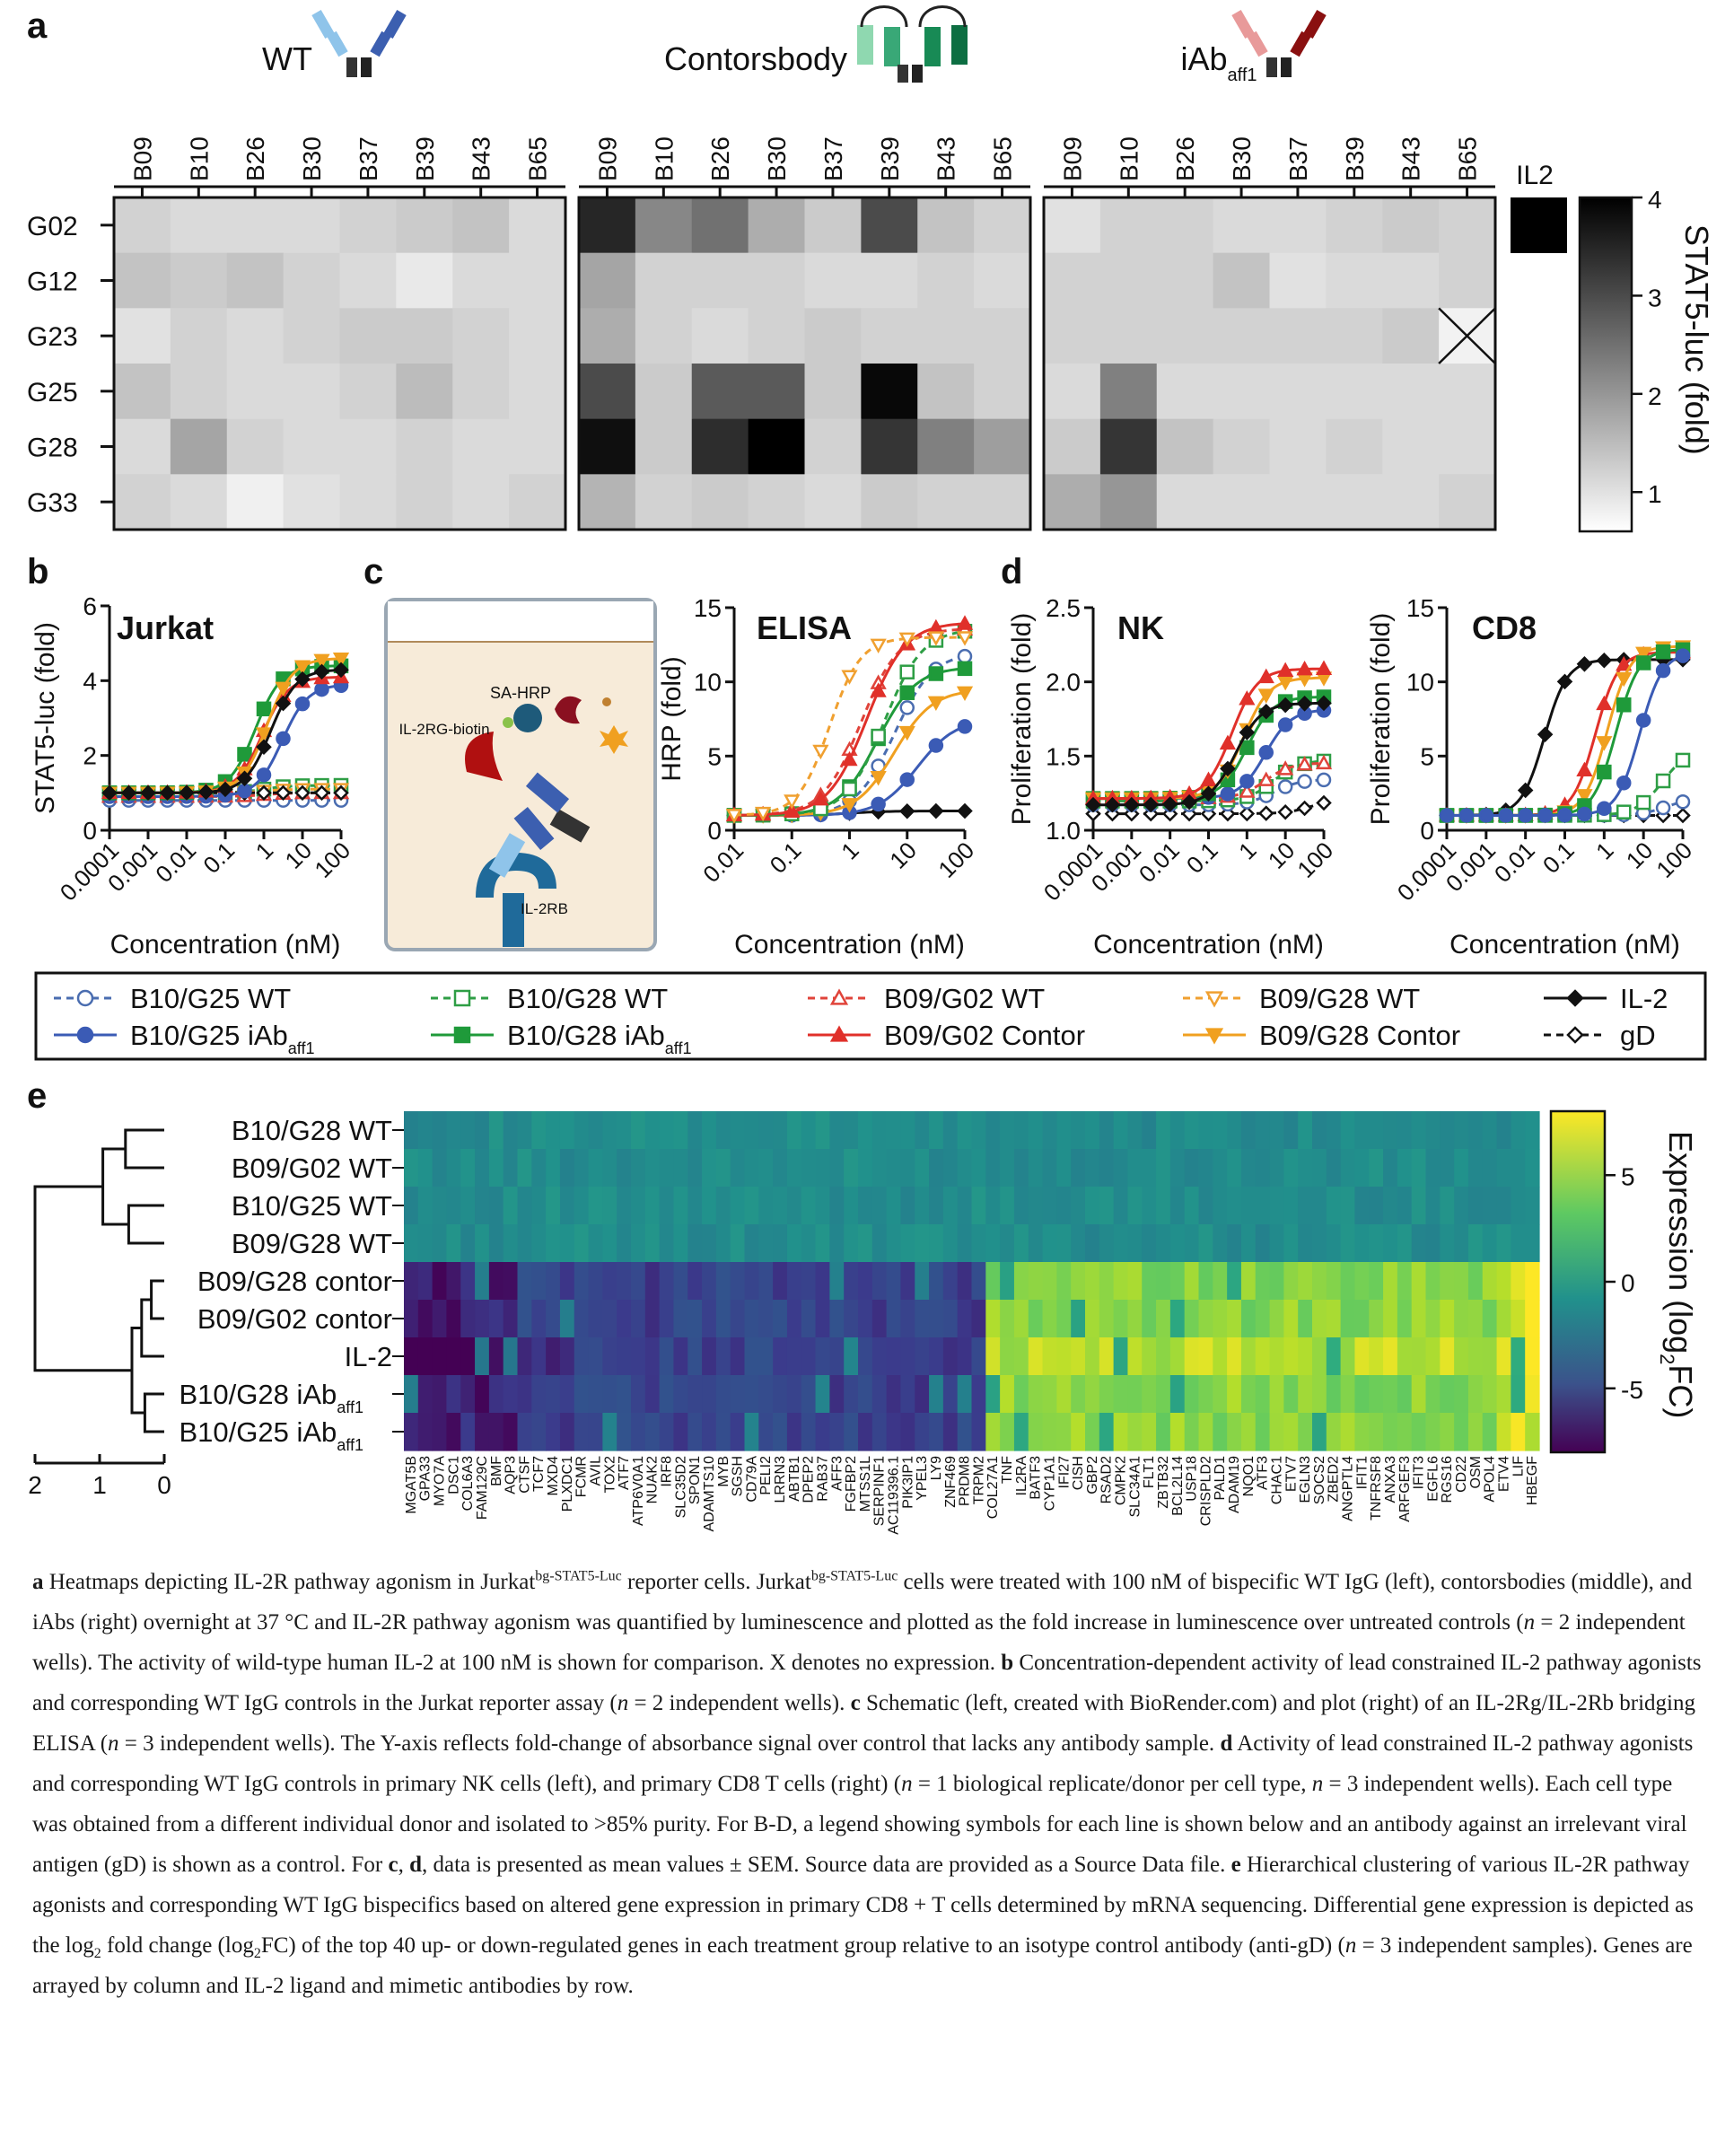 The height and width of the screenshot is (2156, 1734). I want to click on gene-label: ADAM19, so click(1234, 1484).